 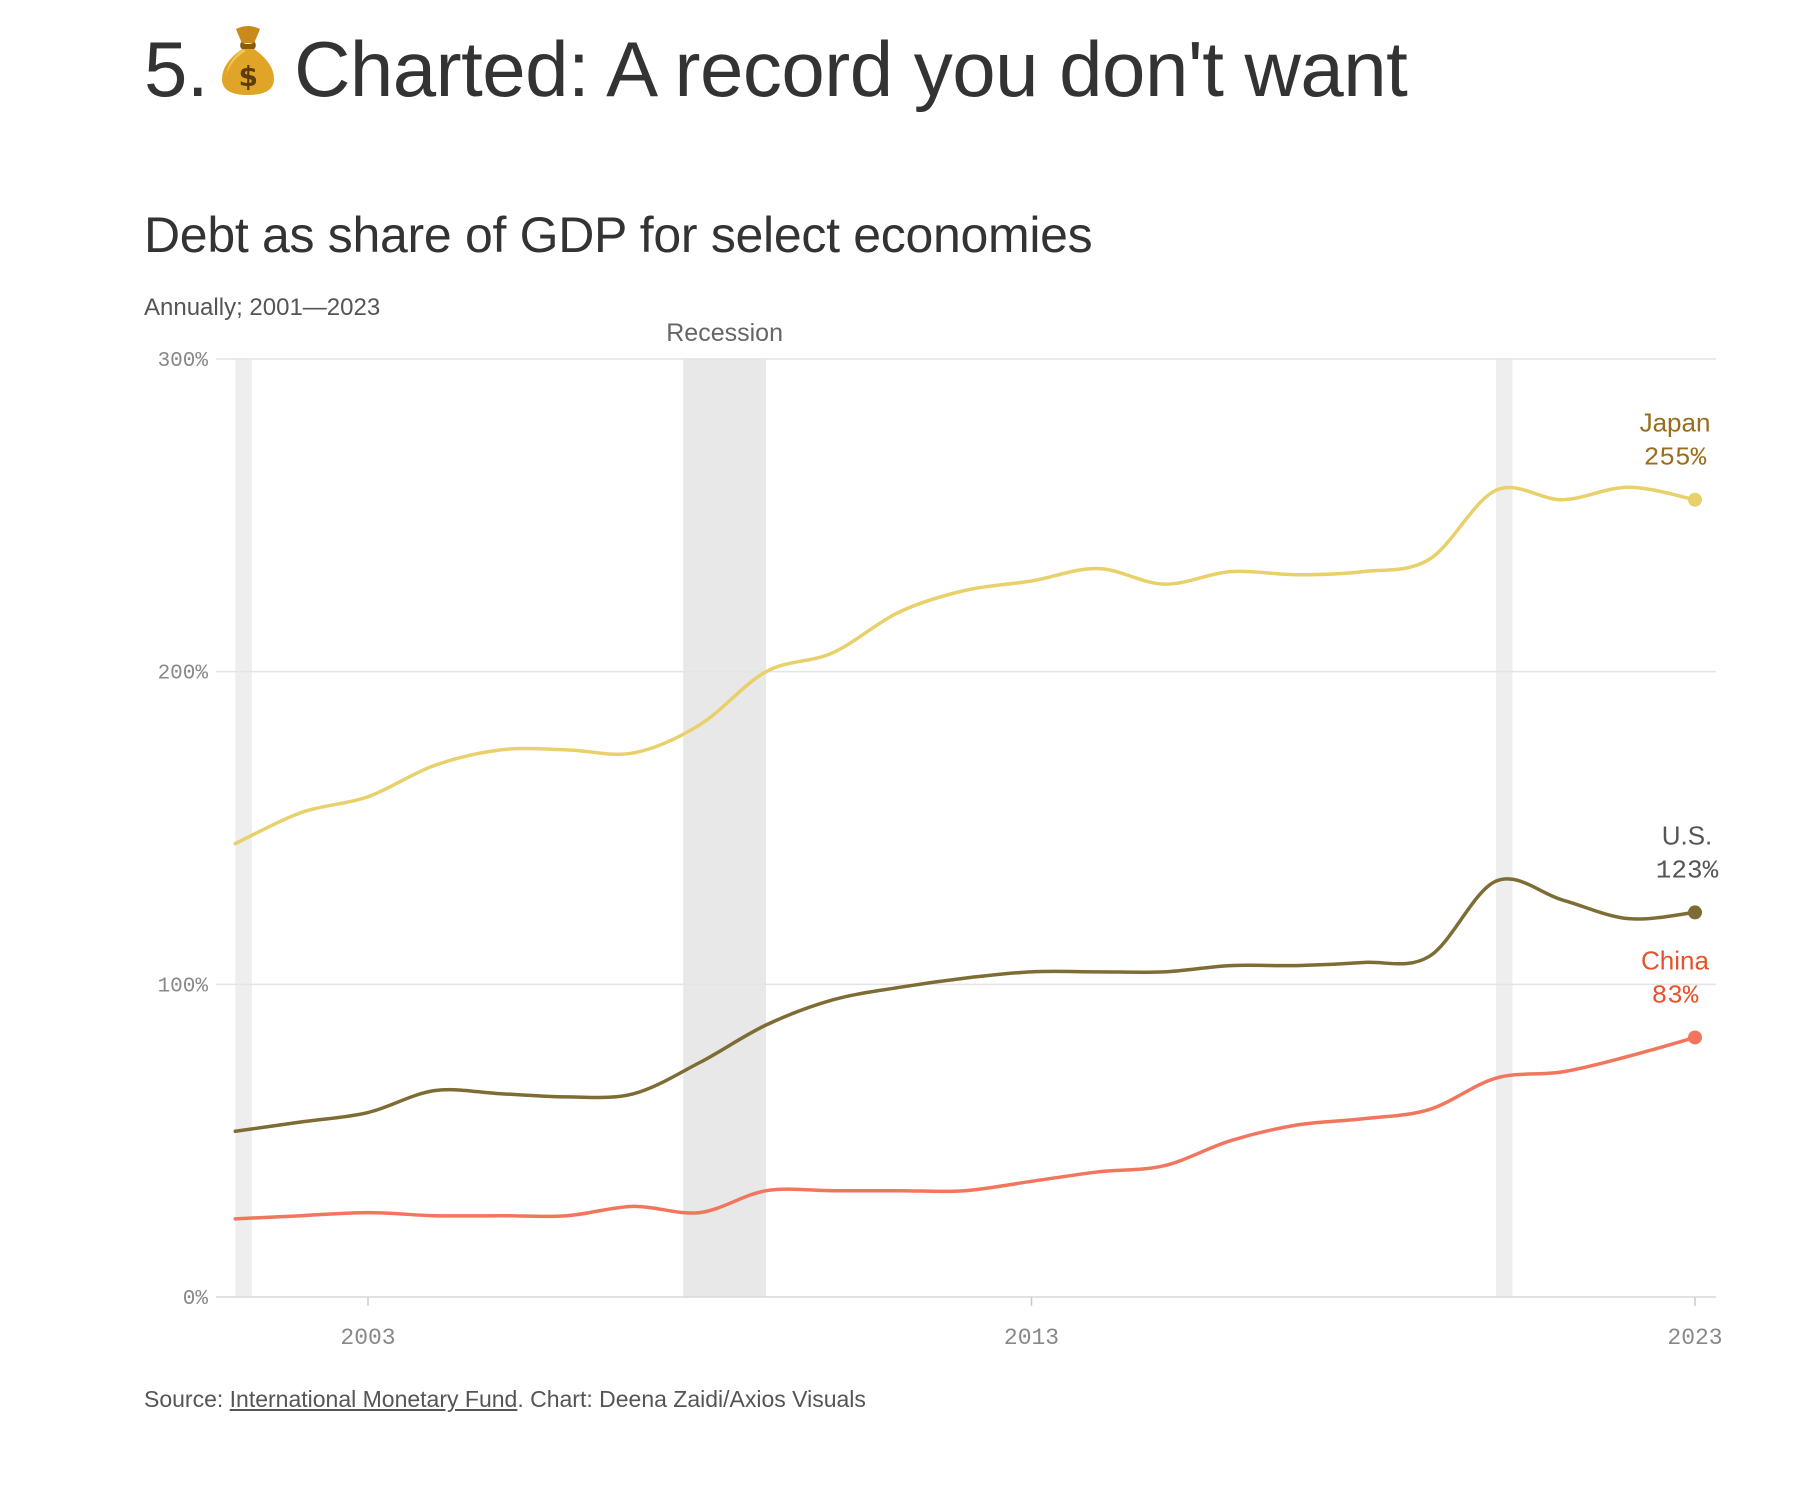 I want to click on y-tick-label: 0%, so click(x=196, y=1299).